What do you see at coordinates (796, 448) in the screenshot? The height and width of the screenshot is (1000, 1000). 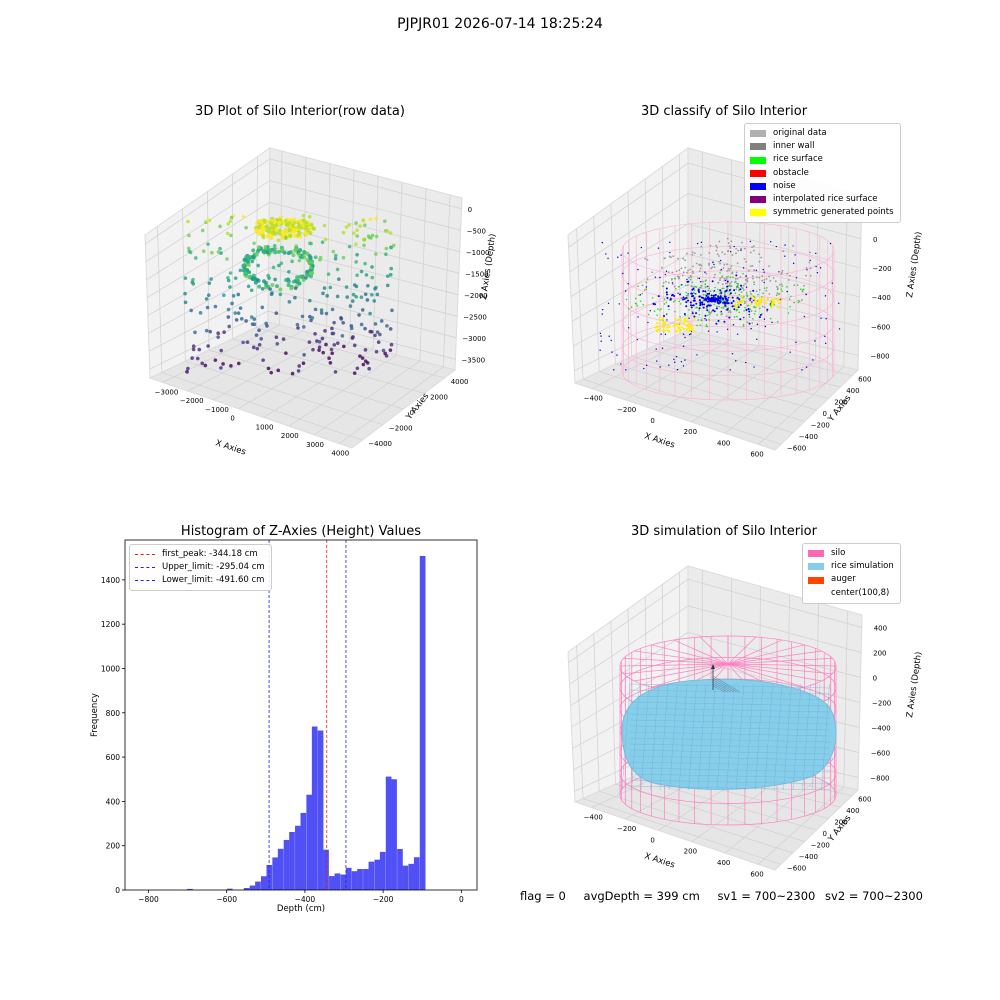 I see `y-tick-label: −600` at bounding box center [796, 448].